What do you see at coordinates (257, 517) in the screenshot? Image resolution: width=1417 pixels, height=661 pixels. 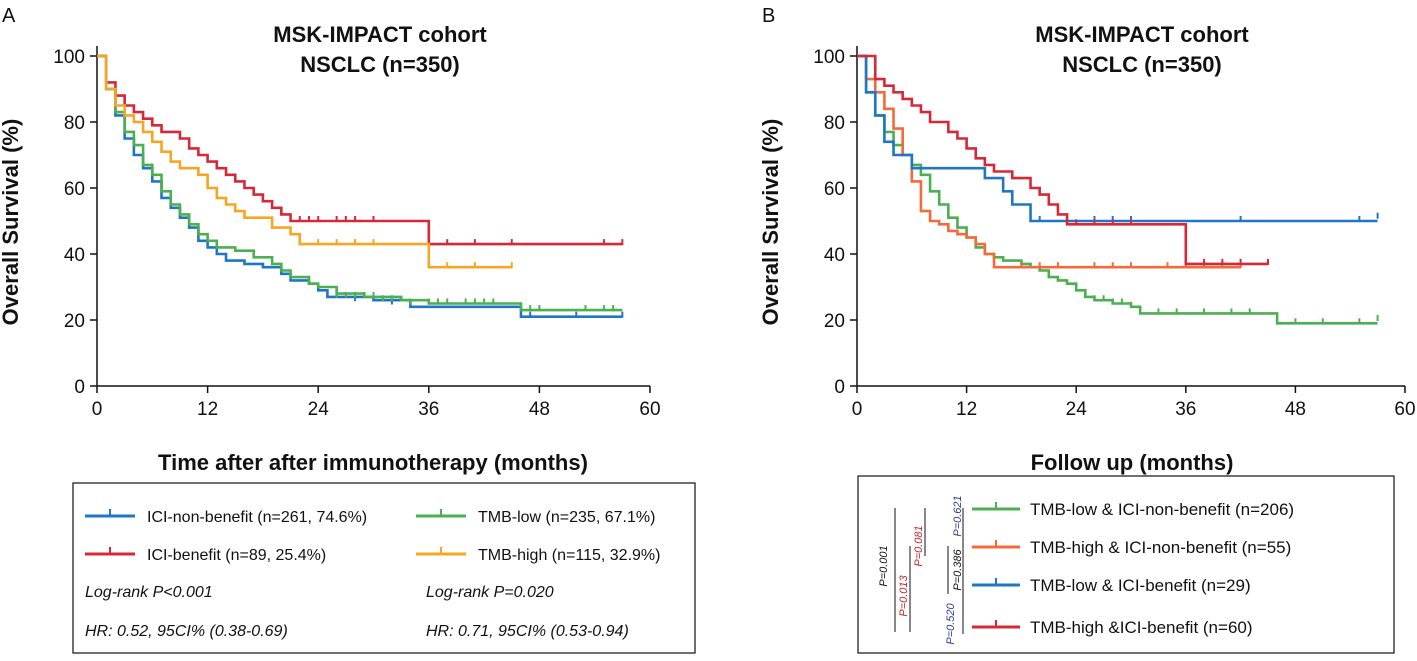 I see `legend-a-entry-0: ICI-non-benefit (n=261, 74.6%)` at bounding box center [257, 517].